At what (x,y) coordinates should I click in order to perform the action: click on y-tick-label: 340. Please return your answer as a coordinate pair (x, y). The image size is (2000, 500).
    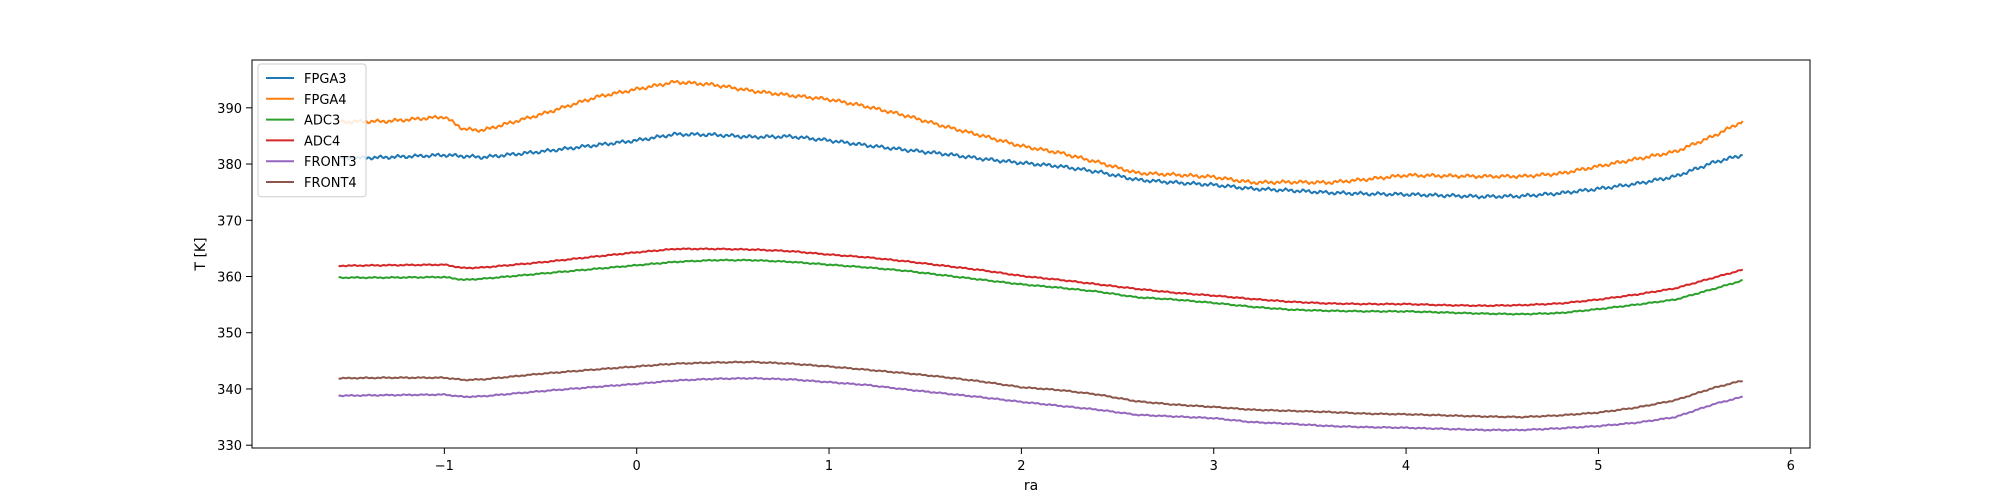
    Looking at the image, I should click on (229, 390).